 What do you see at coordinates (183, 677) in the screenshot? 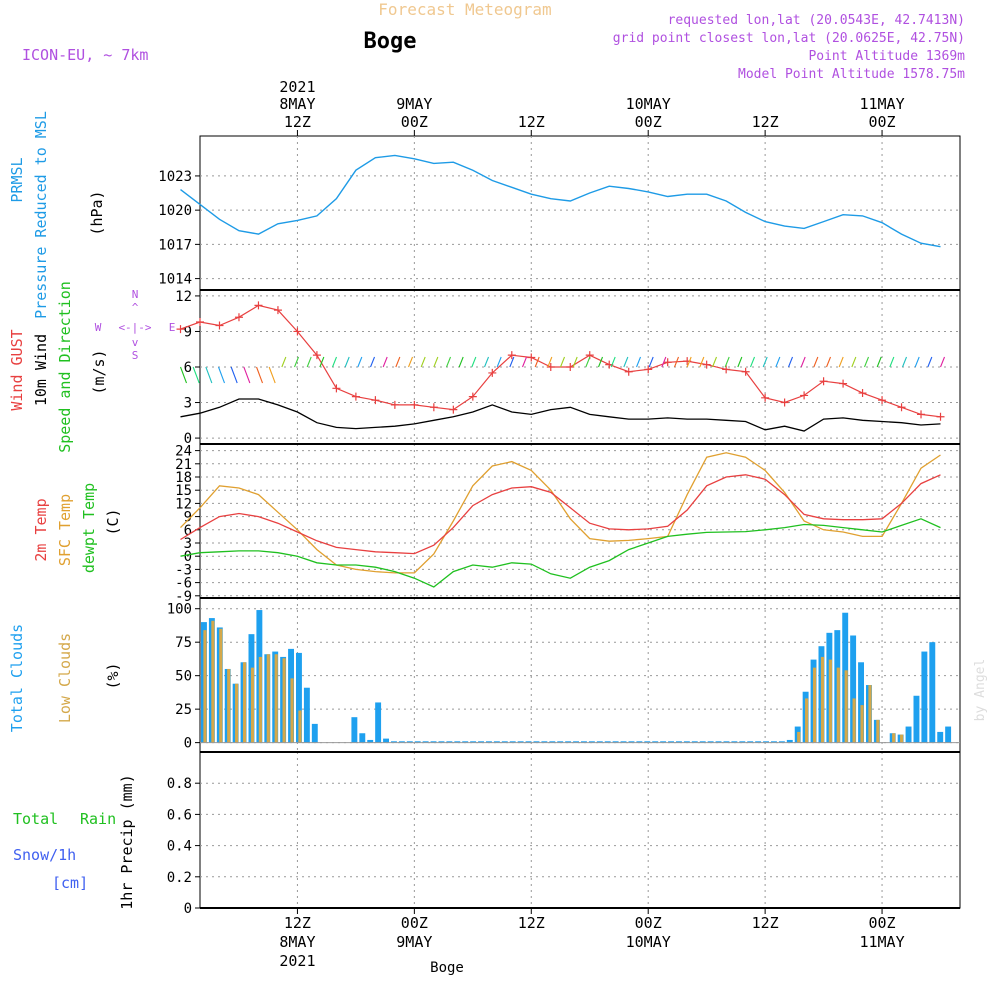
I see `clouds-ytick-label: 50` at bounding box center [183, 677].